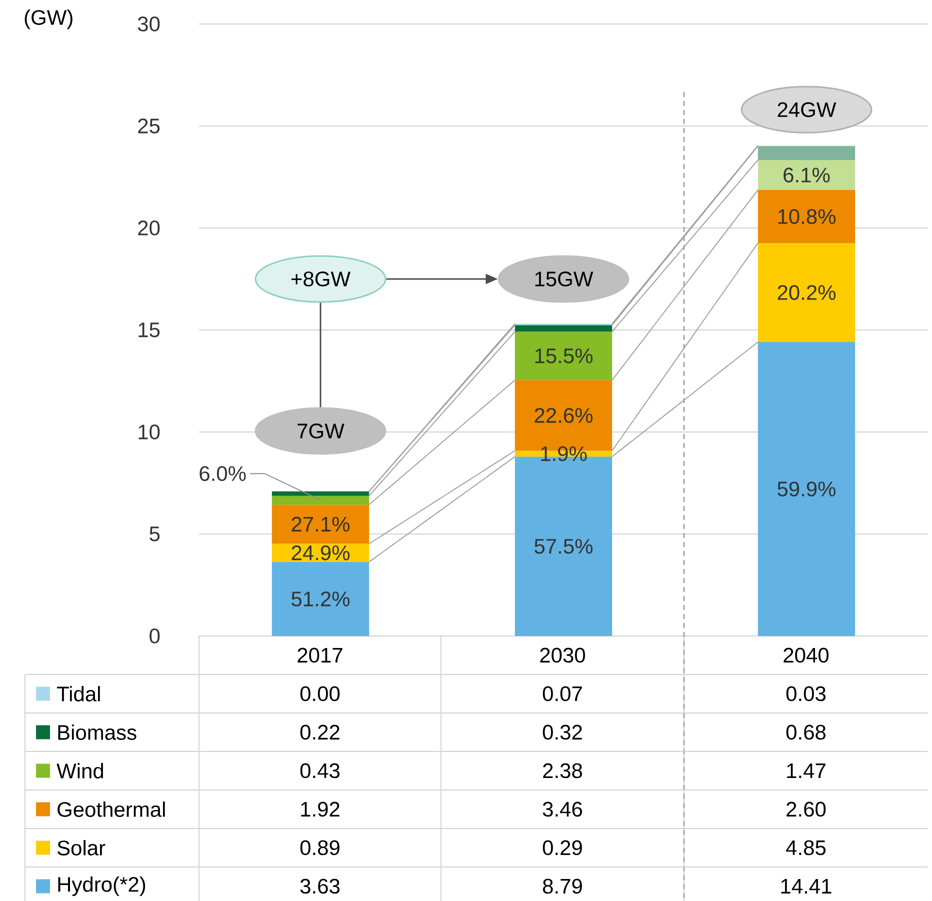 Image resolution: width=932 pixels, height=901 pixels. Describe the element at coordinates (149, 330) in the screenshot. I see `y-tick-label: 15` at that location.